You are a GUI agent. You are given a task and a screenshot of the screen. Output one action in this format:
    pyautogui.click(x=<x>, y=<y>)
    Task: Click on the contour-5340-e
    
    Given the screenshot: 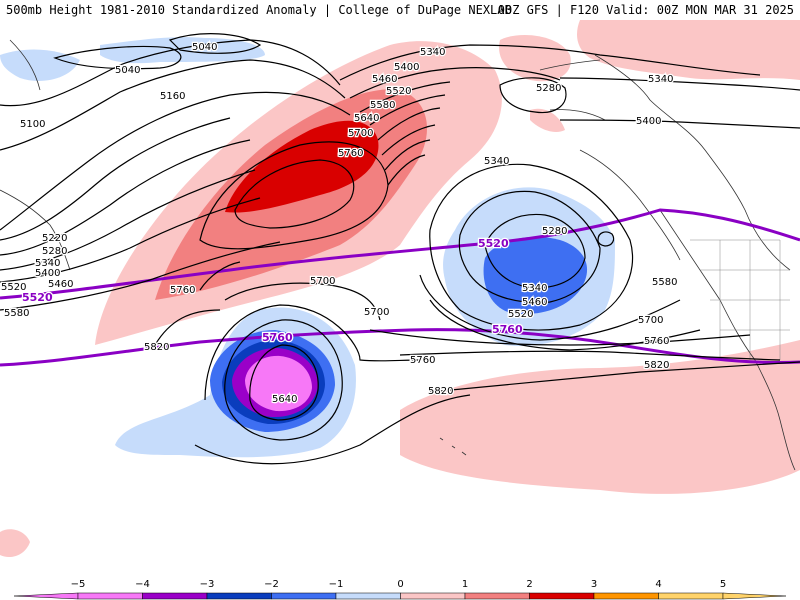 What is the action you would take?
    pyautogui.click(x=679, y=84)
    